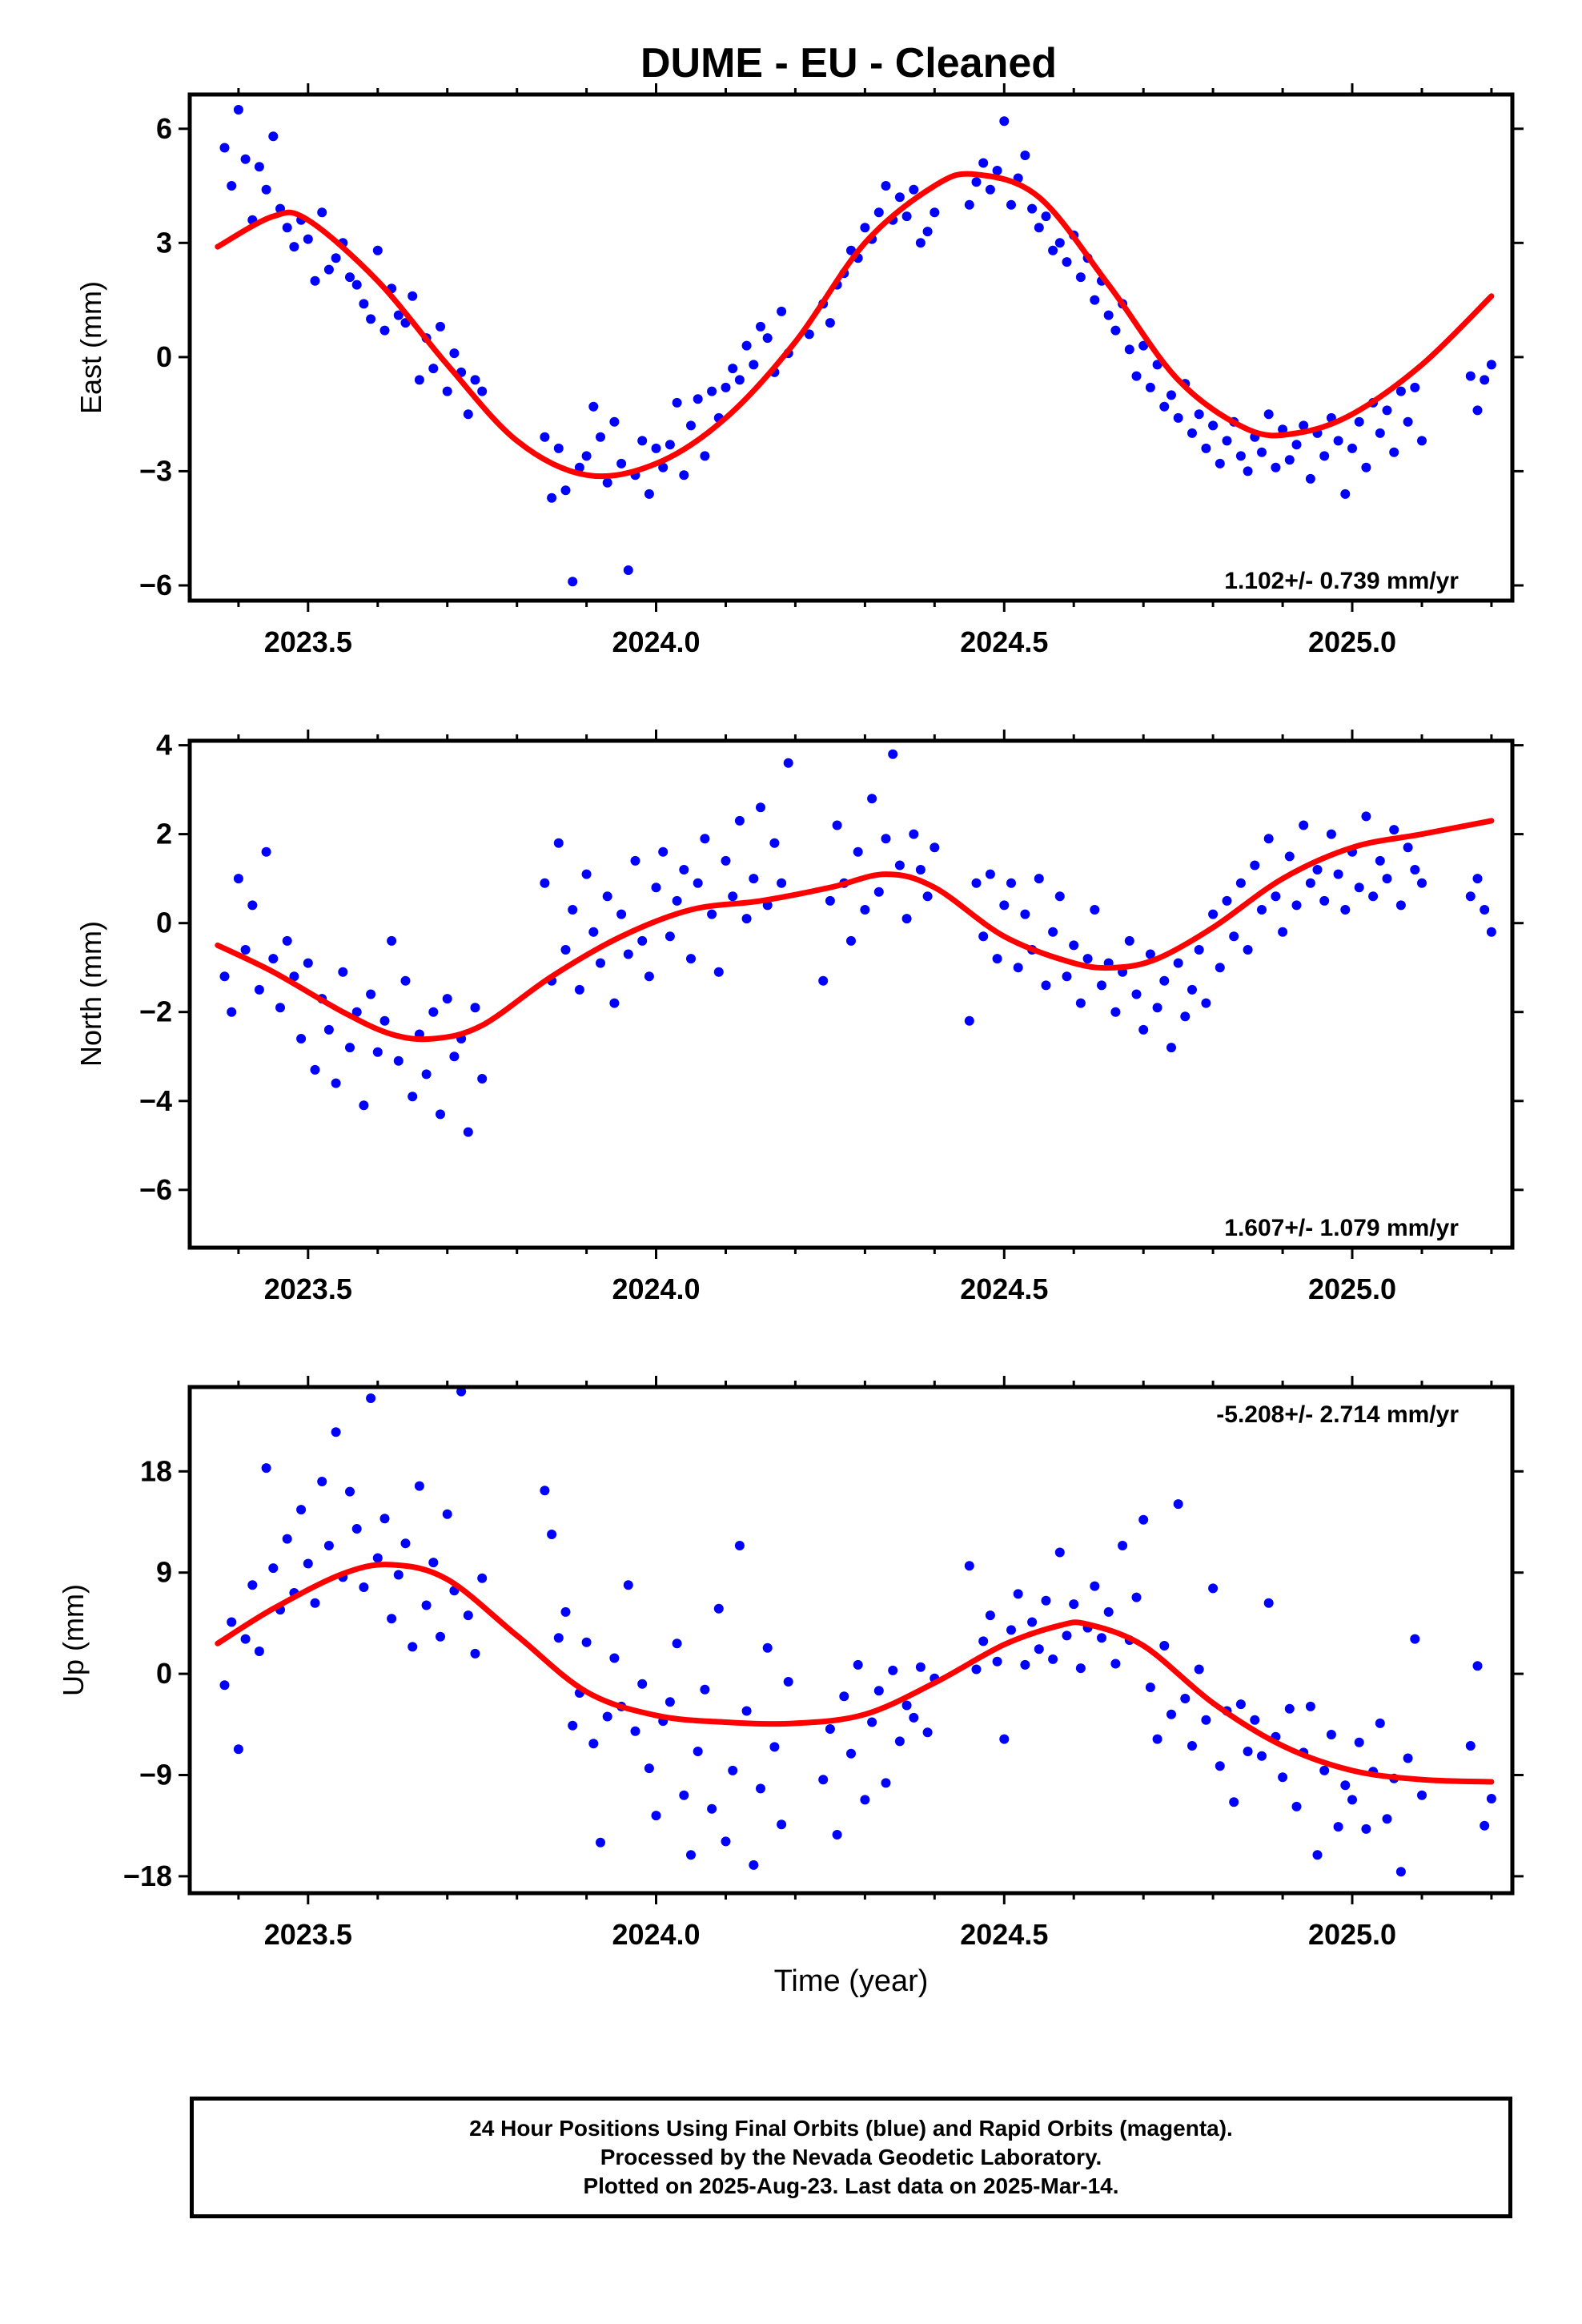  I want to click on north-y-tick-label: −6, so click(155, 1189).